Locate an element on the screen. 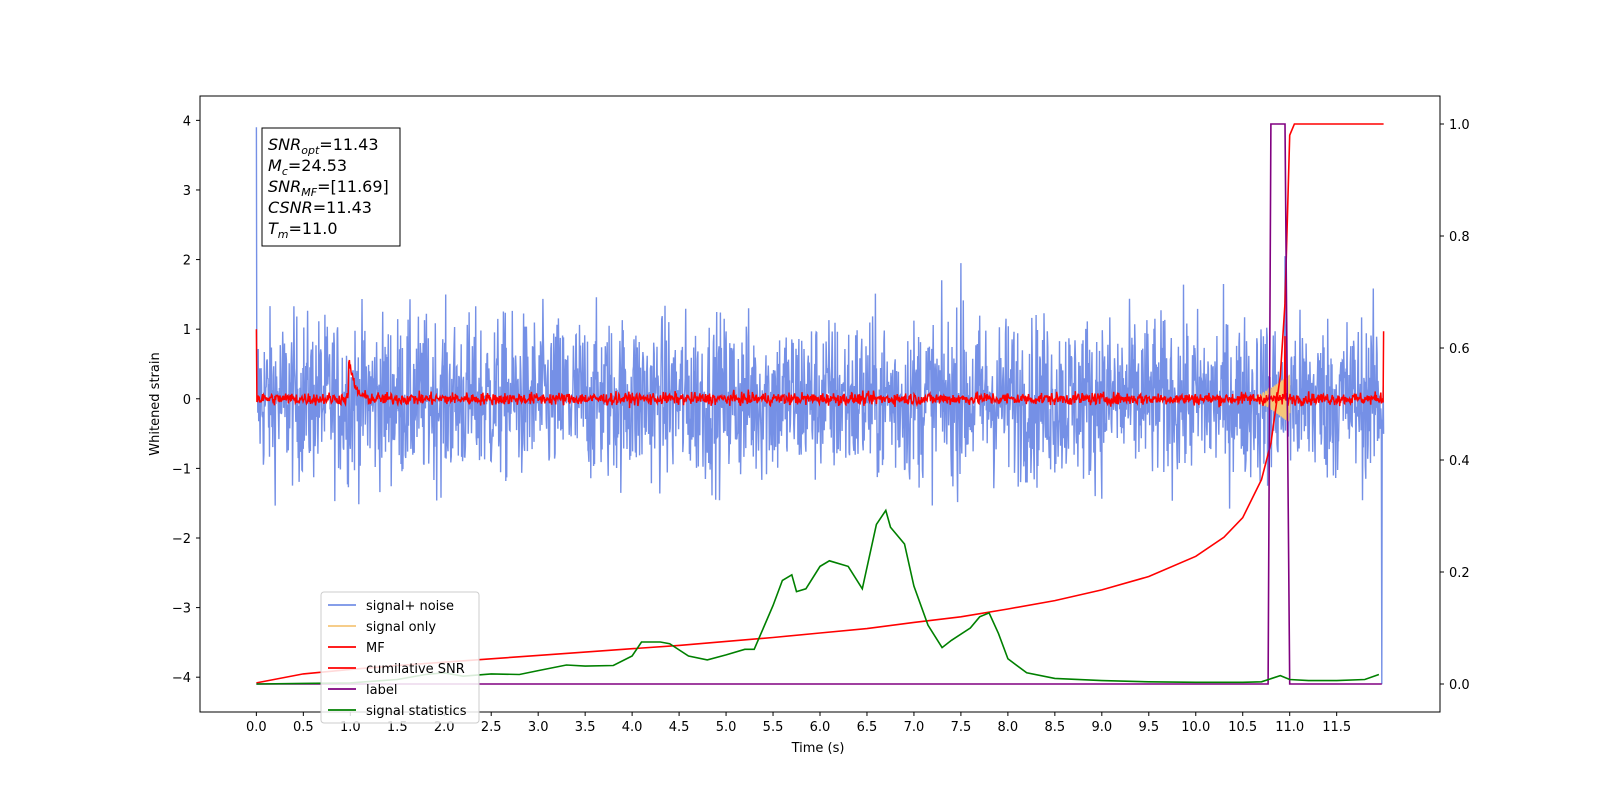 The height and width of the screenshot is (800, 1600). legend-label: cumilative SNR is located at coordinates (415, 669).